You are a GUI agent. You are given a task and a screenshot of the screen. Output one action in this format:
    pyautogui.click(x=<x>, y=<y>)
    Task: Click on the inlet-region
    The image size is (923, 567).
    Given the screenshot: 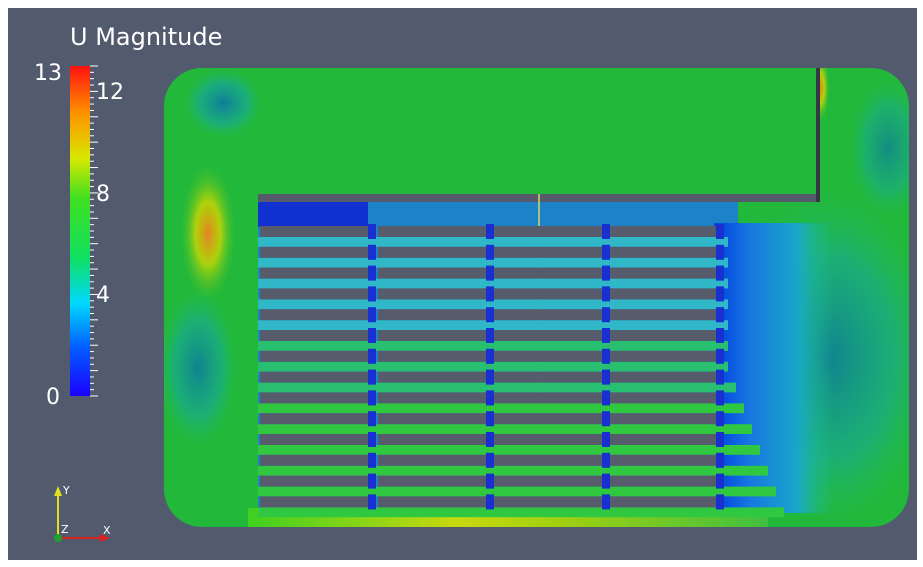 What is the action you would take?
    pyautogui.click(x=313, y=214)
    